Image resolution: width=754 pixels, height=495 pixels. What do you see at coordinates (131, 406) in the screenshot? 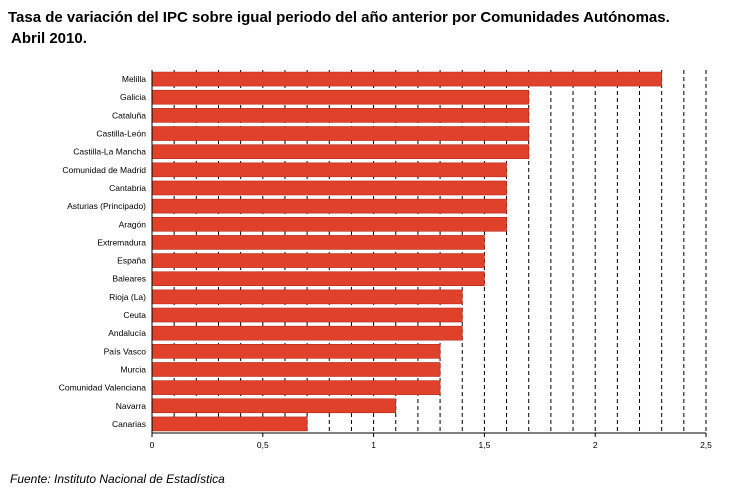
I see `category-label: Navarra` at bounding box center [131, 406].